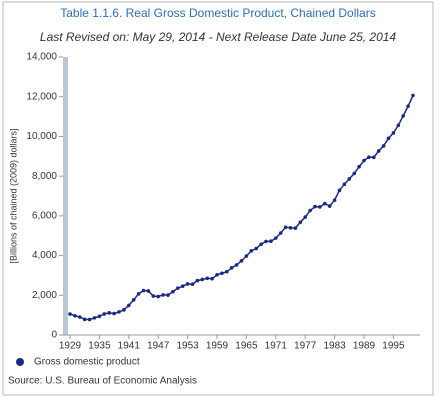 The height and width of the screenshot is (406, 439). Describe the element at coordinates (99, 346) in the screenshot. I see `x-tick-label: 1935` at that location.